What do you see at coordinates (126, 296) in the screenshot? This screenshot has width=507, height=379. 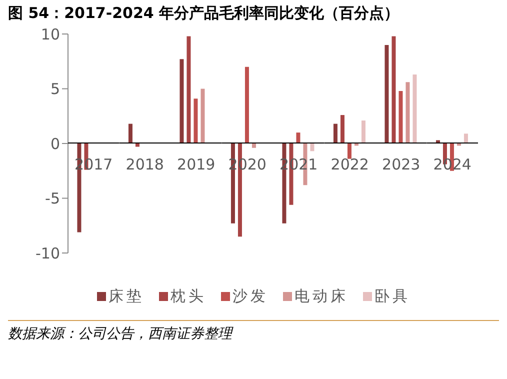 I see `legend-label: 床垫` at bounding box center [126, 296].